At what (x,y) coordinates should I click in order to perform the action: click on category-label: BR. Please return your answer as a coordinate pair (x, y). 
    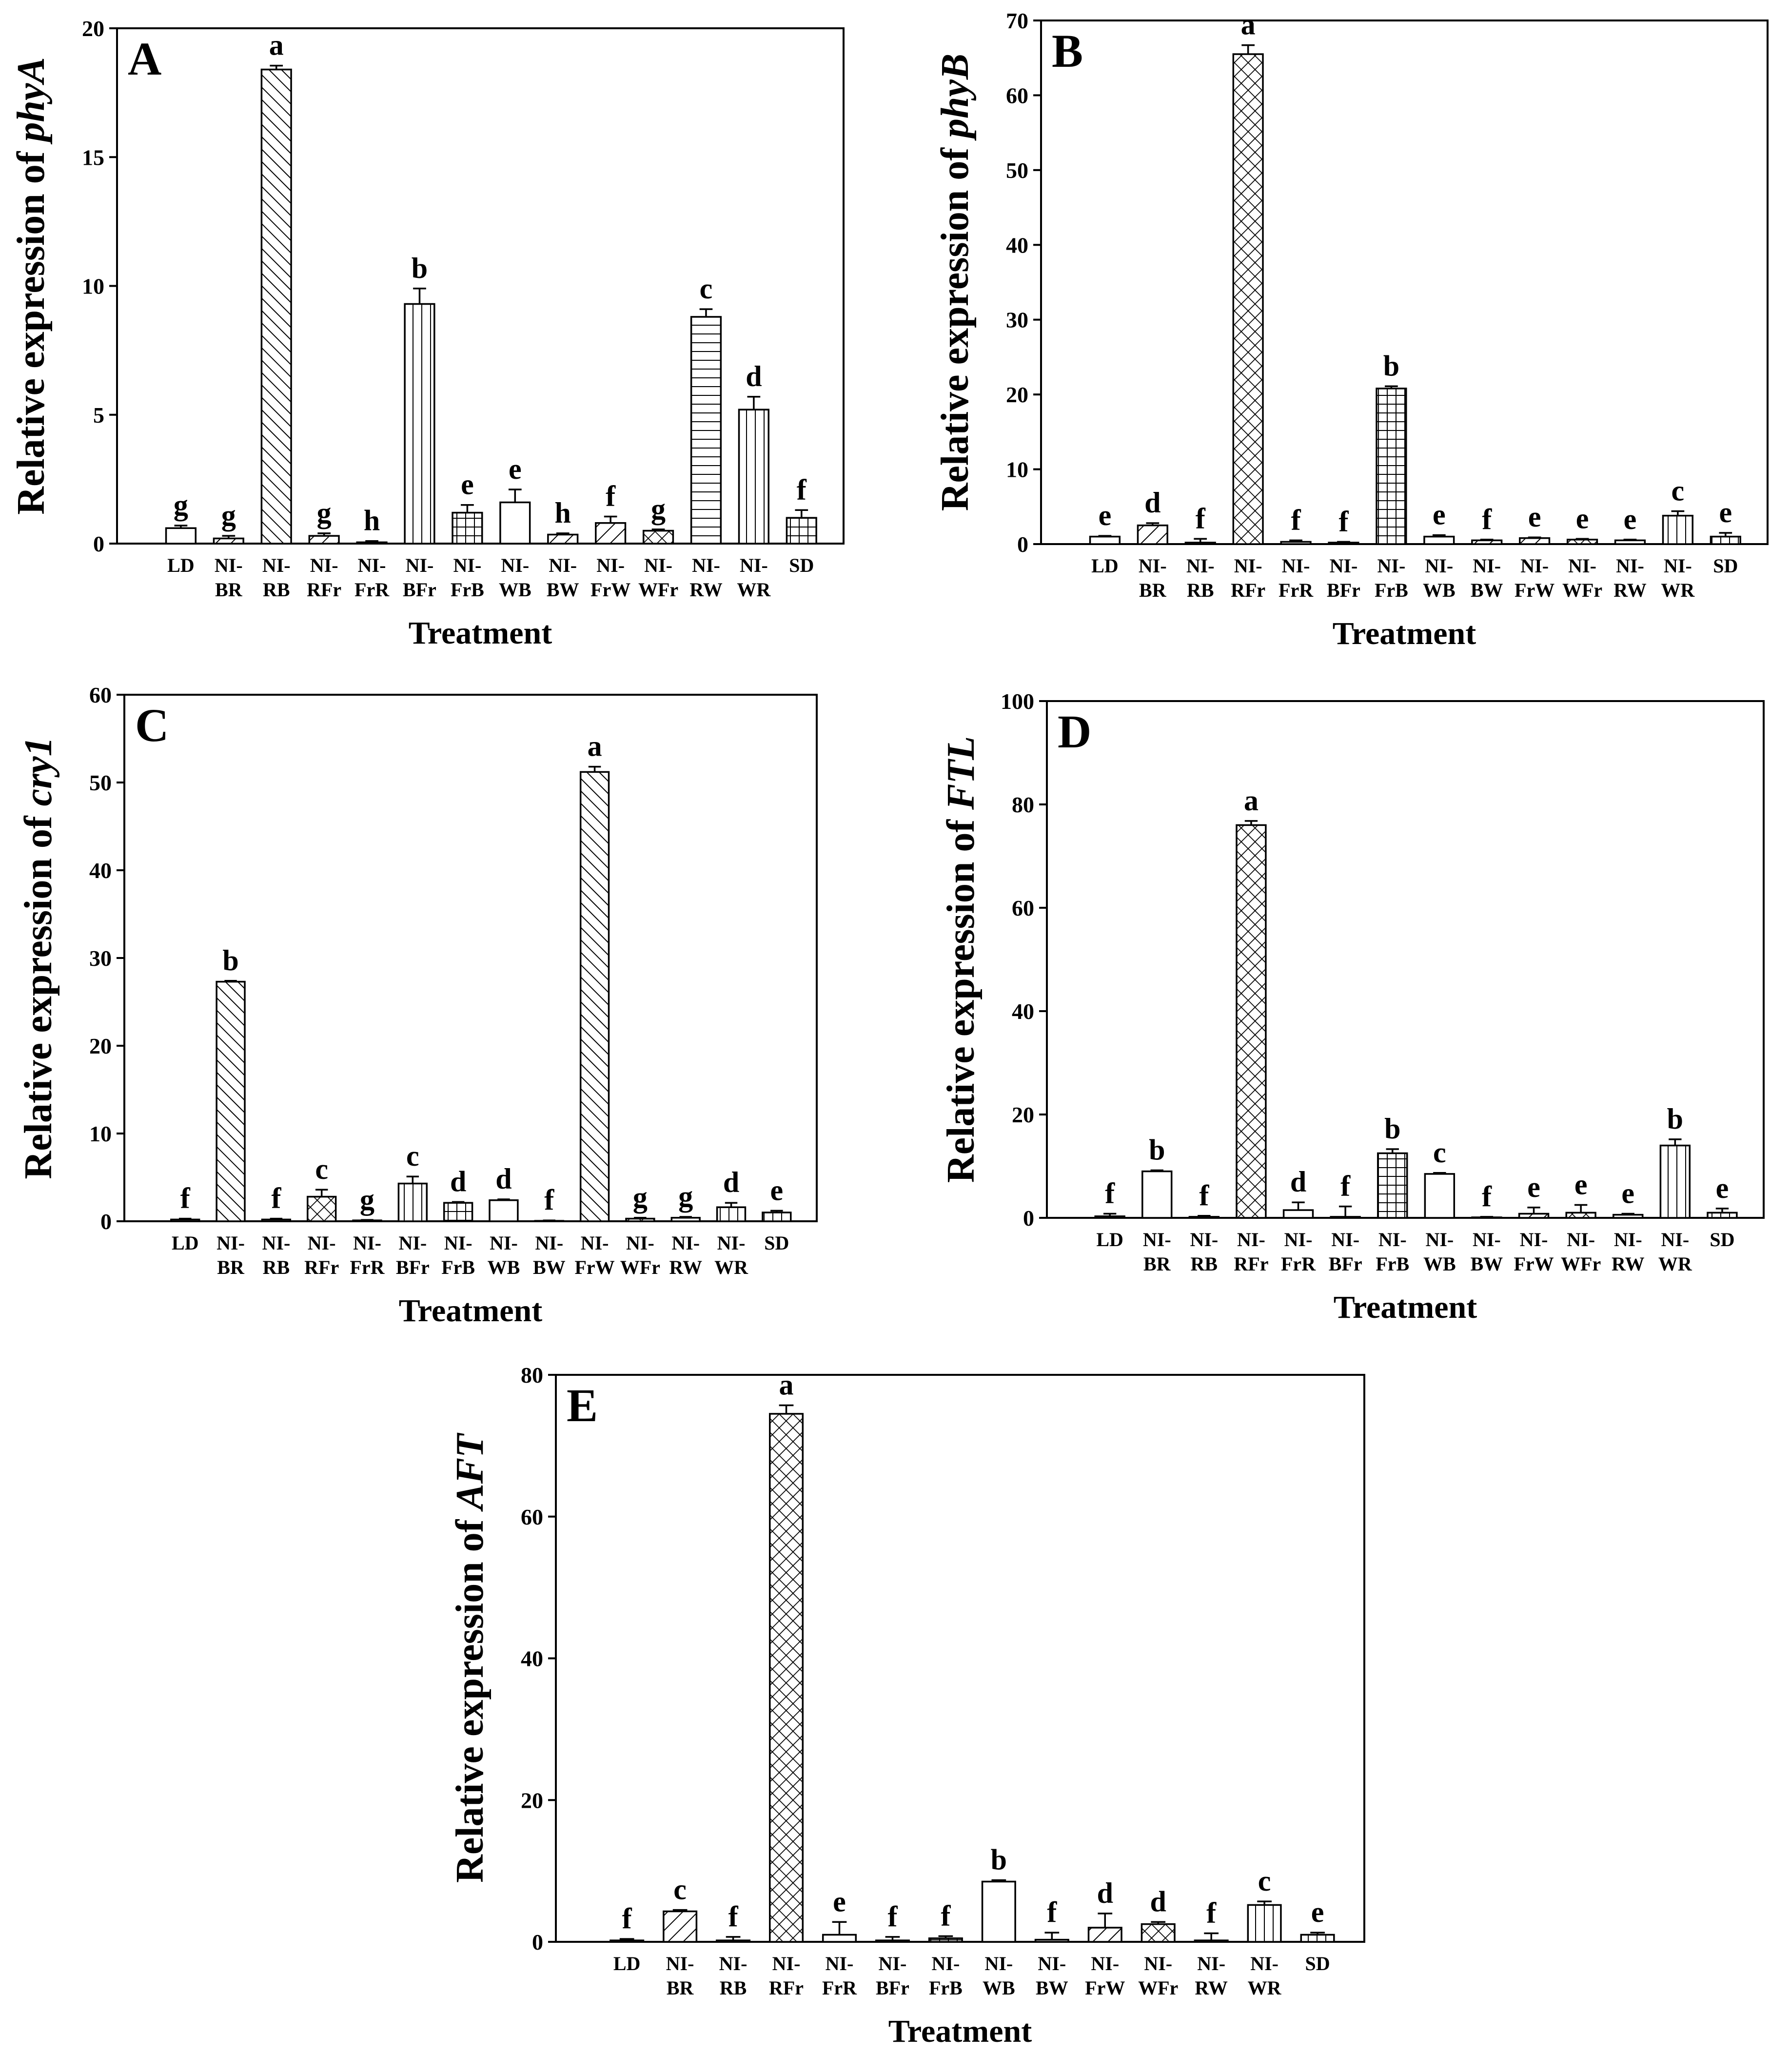
    Looking at the image, I should click on (1153, 590).